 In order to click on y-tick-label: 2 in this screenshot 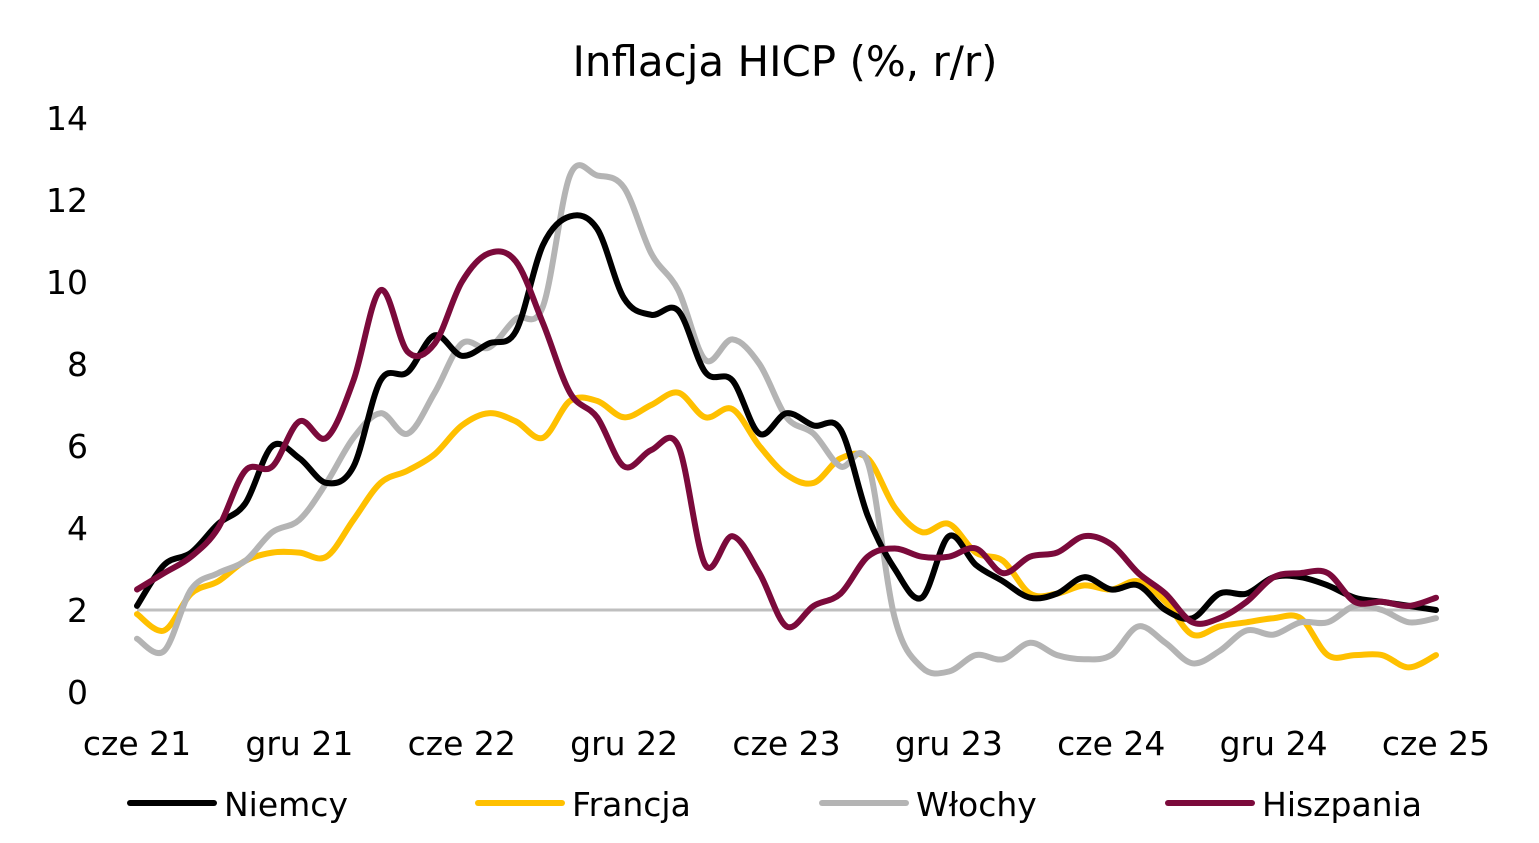, I will do `click(77, 610)`.